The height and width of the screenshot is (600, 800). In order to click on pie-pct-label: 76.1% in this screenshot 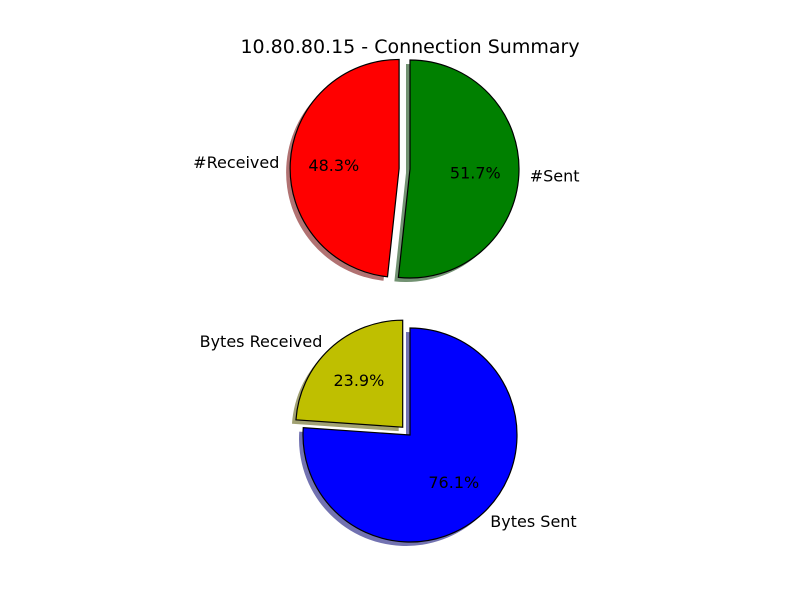, I will do `click(453, 482)`.